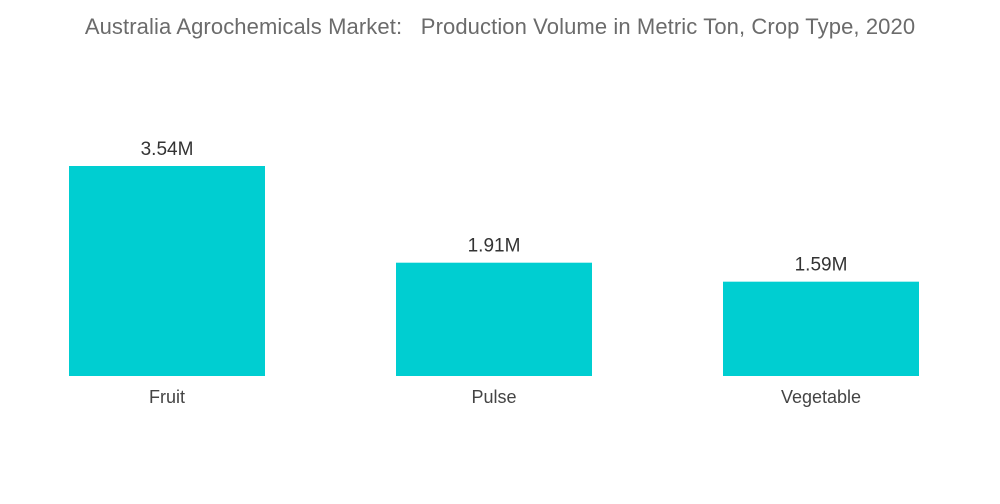 This screenshot has width=1000, height=504. I want to click on bar-fruit, so click(167, 271).